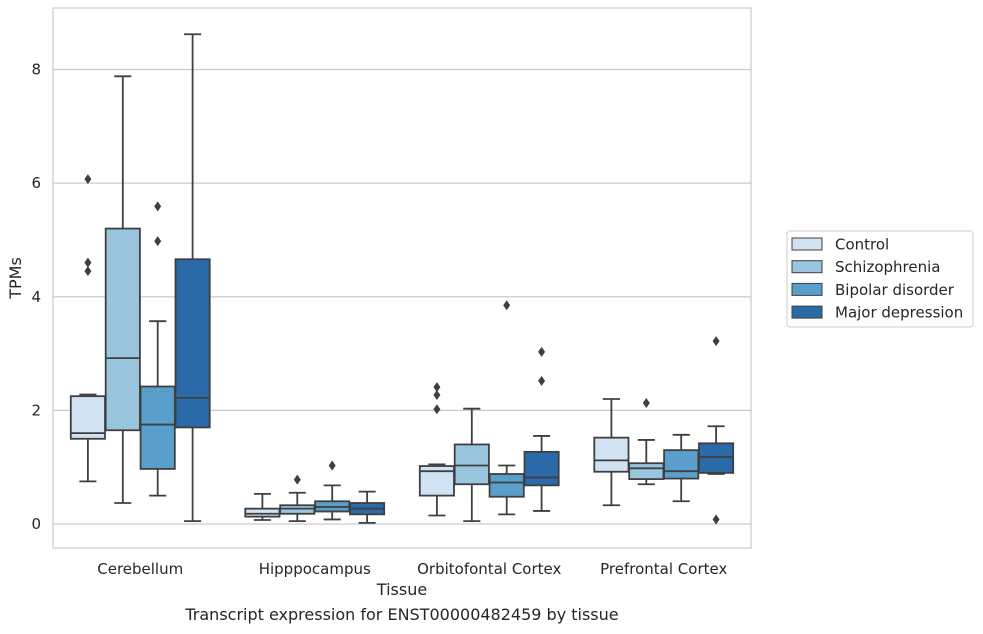  I want to click on legend-item: Control, so click(840, 245).